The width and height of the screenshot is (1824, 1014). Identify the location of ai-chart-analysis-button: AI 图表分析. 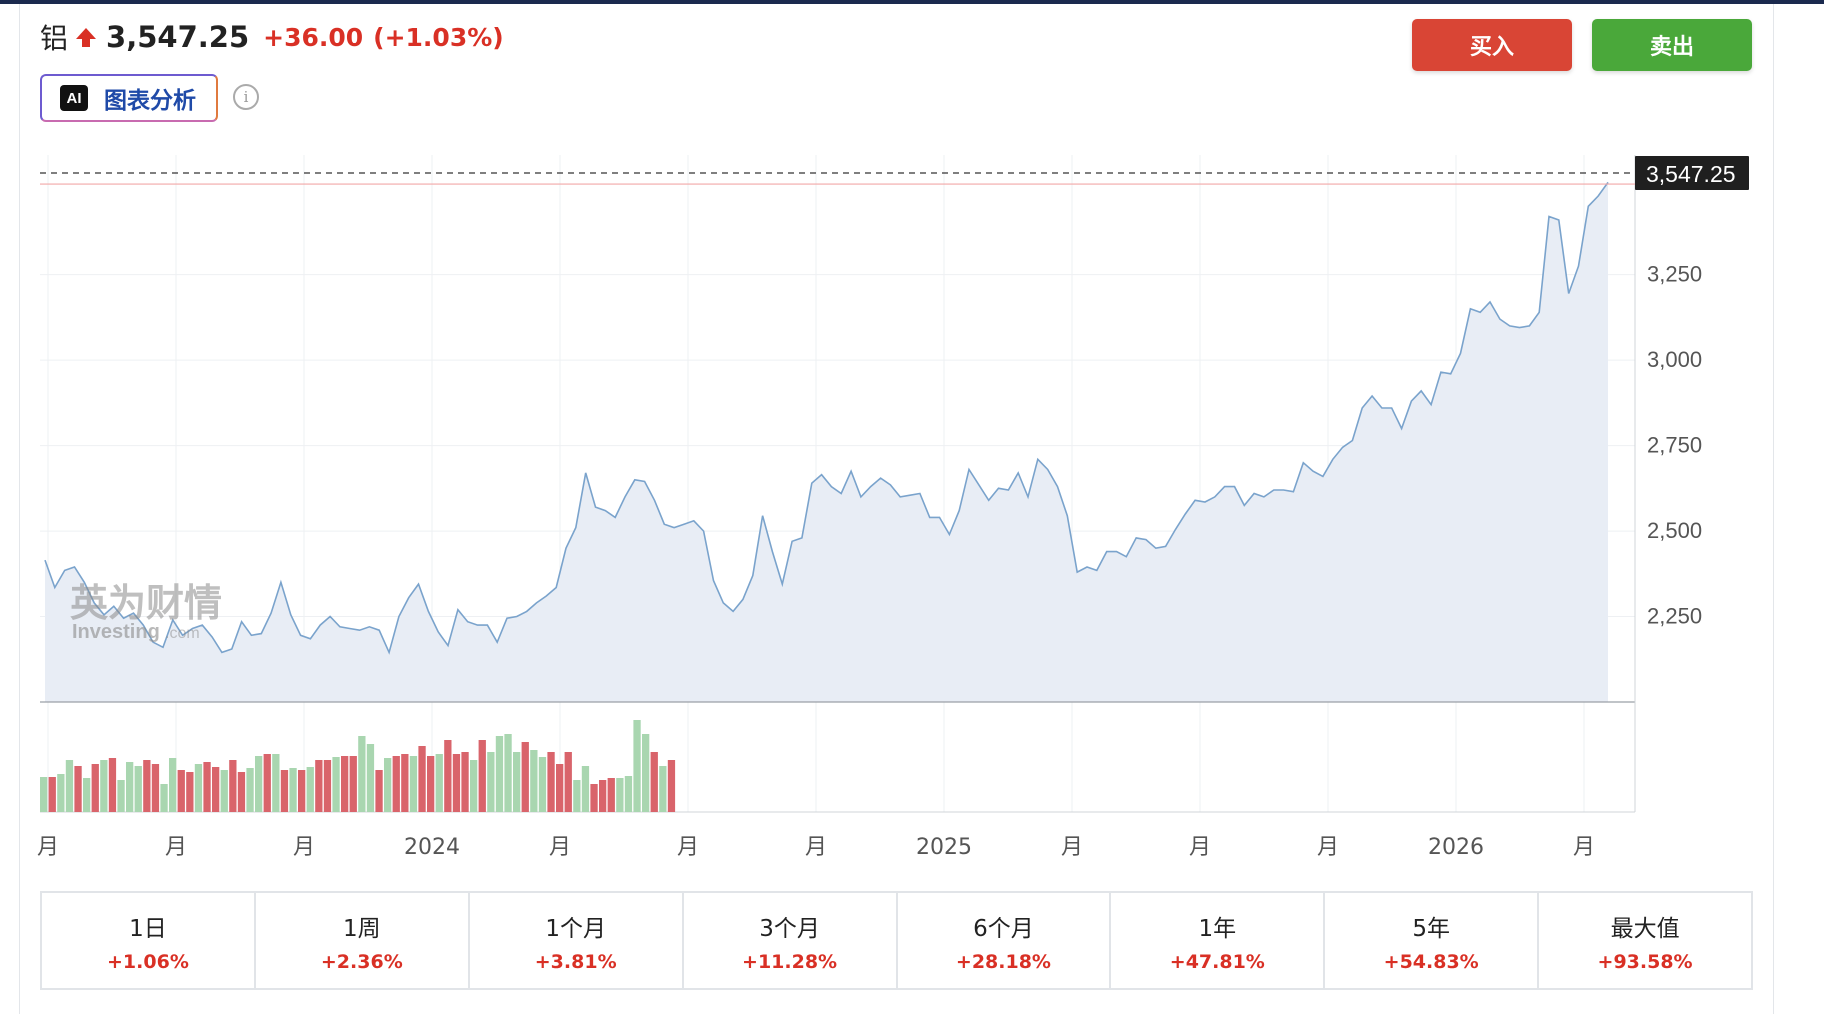
(129, 98).